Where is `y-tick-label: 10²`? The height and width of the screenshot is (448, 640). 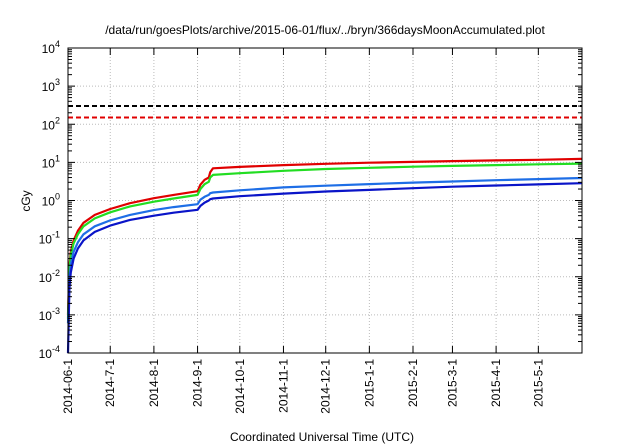
y-tick-label: 10² is located at coordinates (51, 123).